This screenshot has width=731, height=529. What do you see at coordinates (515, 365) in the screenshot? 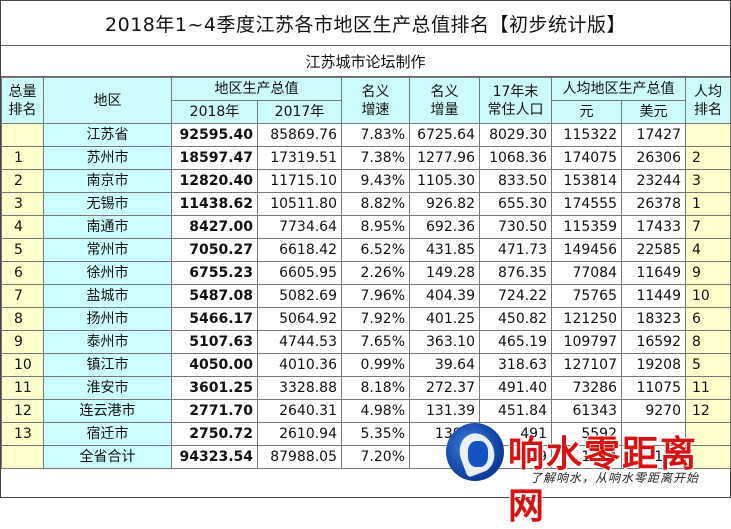
I see `population-cell: 318.63` at bounding box center [515, 365].